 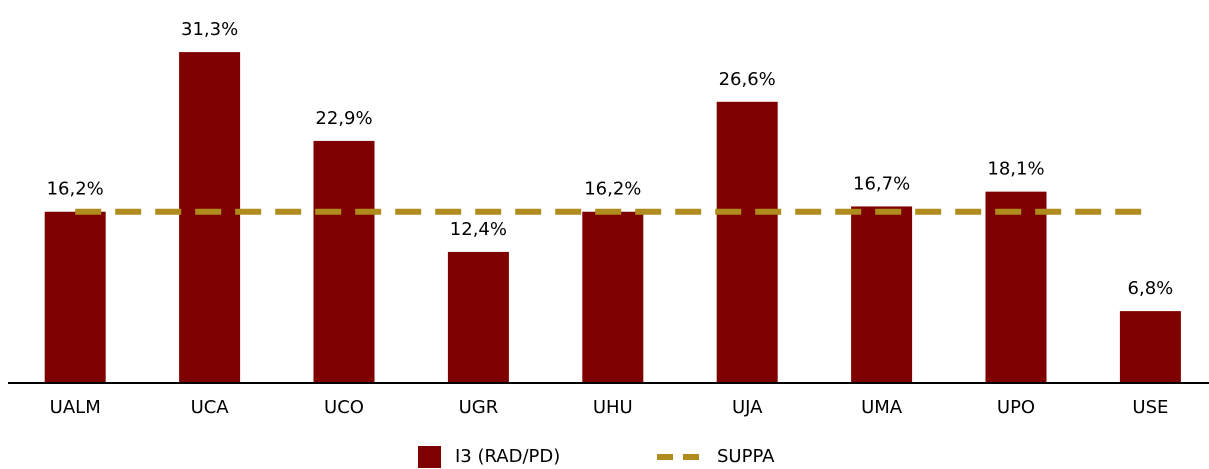 I want to click on x-tick-label: UHU, so click(x=613, y=407).